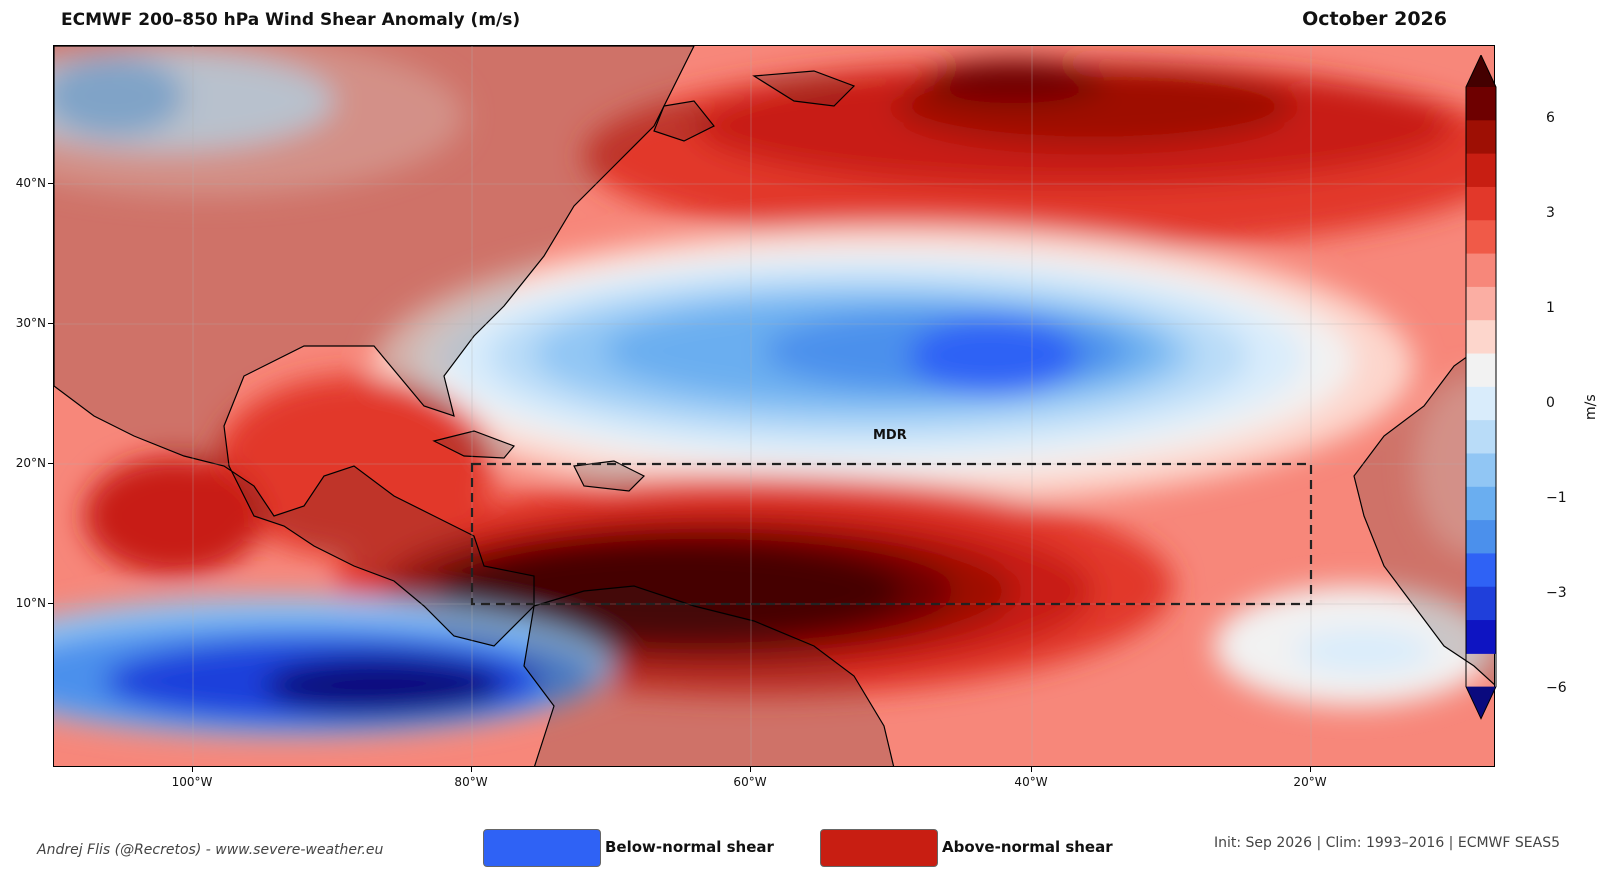 The image size is (1609, 874). I want to click on lat-label-30n: 30°N, so click(30, 323).